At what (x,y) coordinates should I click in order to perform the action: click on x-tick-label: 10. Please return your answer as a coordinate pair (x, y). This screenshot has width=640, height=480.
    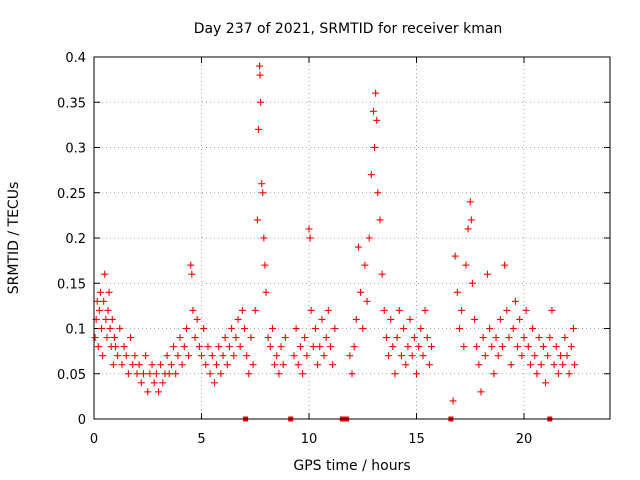
    Looking at the image, I should click on (309, 439).